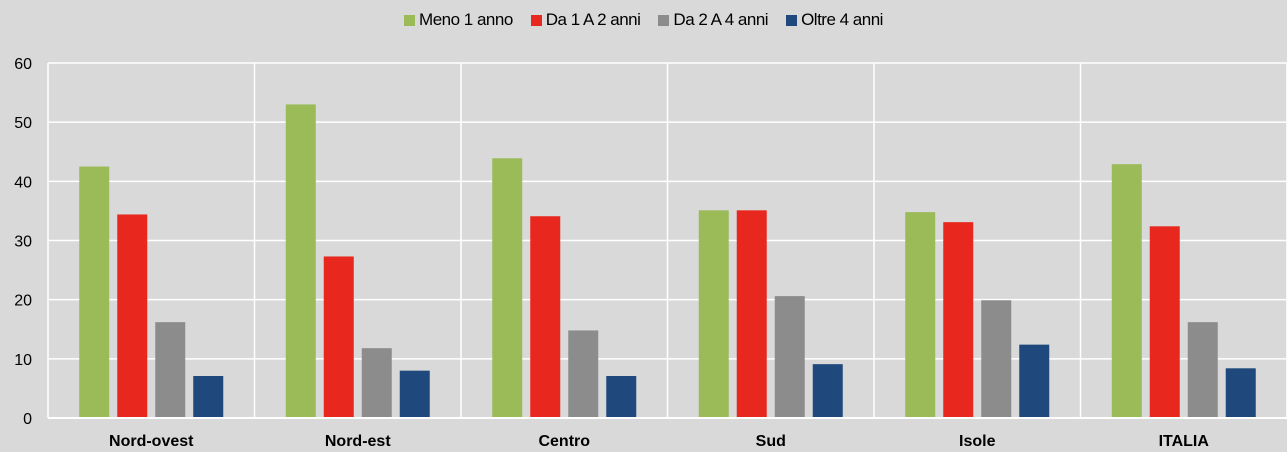 This screenshot has width=1287, height=452. I want to click on legend-item: Da 2 A 4 anni, so click(713, 20).